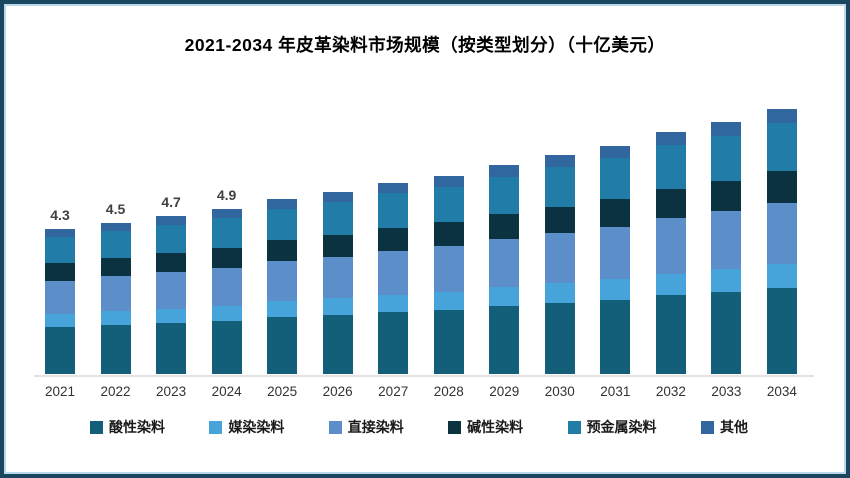 Image resolution: width=850 pixels, height=478 pixels. Describe the element at coordinates (615, 259) in the screenshot. I see `bar-2031` at that location.